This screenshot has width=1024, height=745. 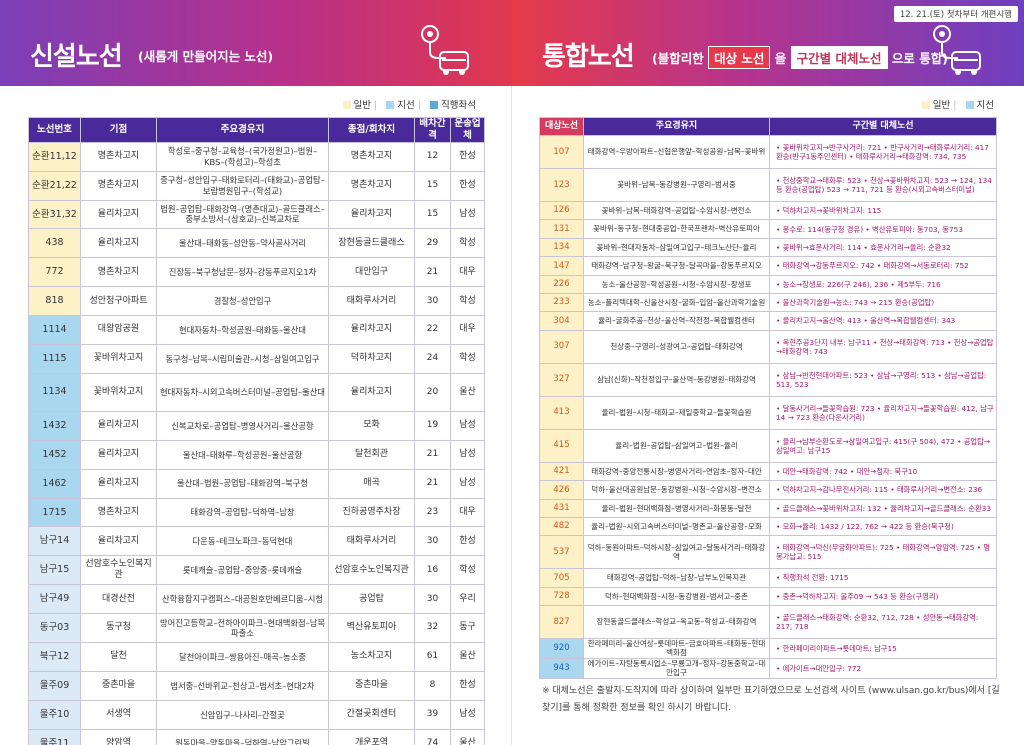 What do you see at coordinates (242, 512) in the screenshot?
I see `via-cell: 태화강역–공업탑–덕하역–남창` at bounding box center [242, 512].